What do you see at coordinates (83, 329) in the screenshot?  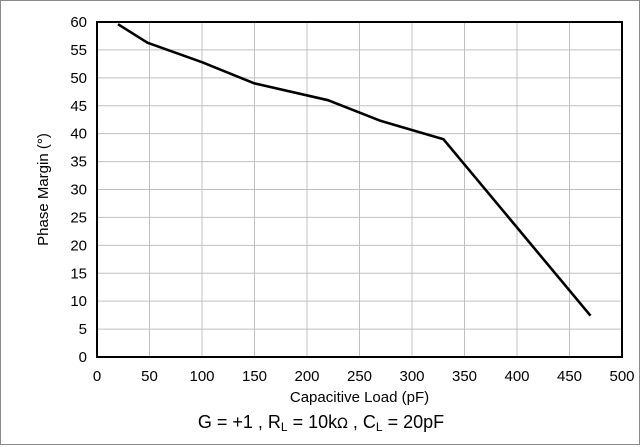 I see `y-tick-label: 5` at bounding box center [83, 329].